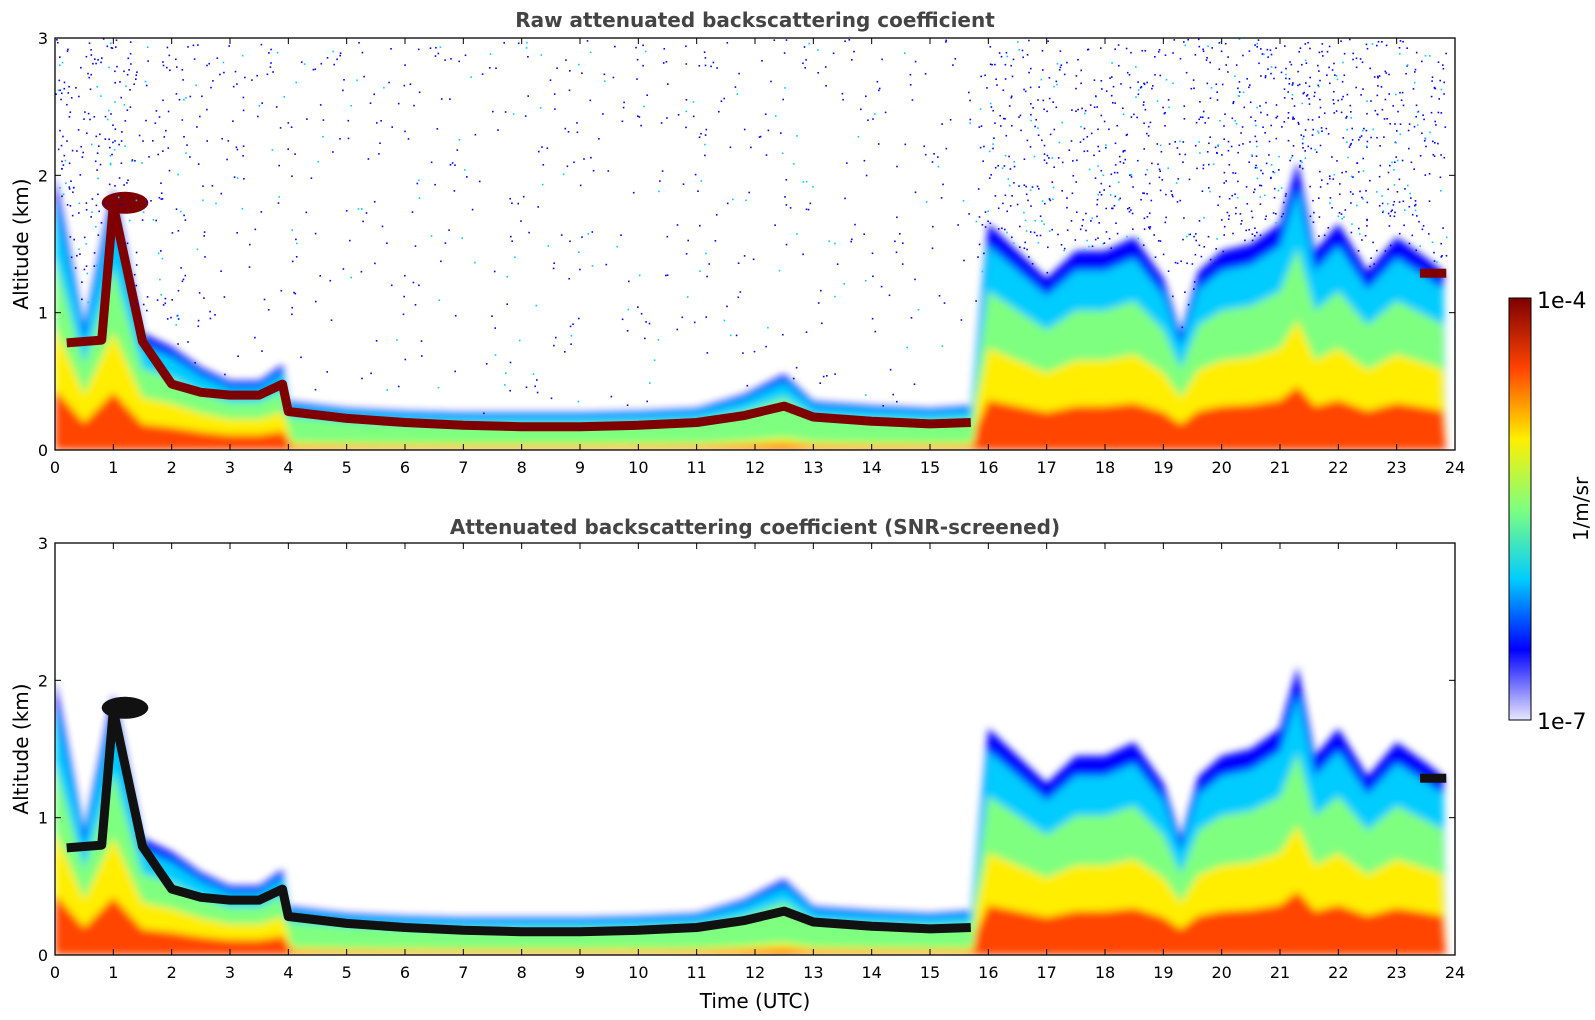 Image resolution: width=1595 pixels, height=1020 pixels. I want to click on x-axis-label: Time (UTC), so click(755, 1001).